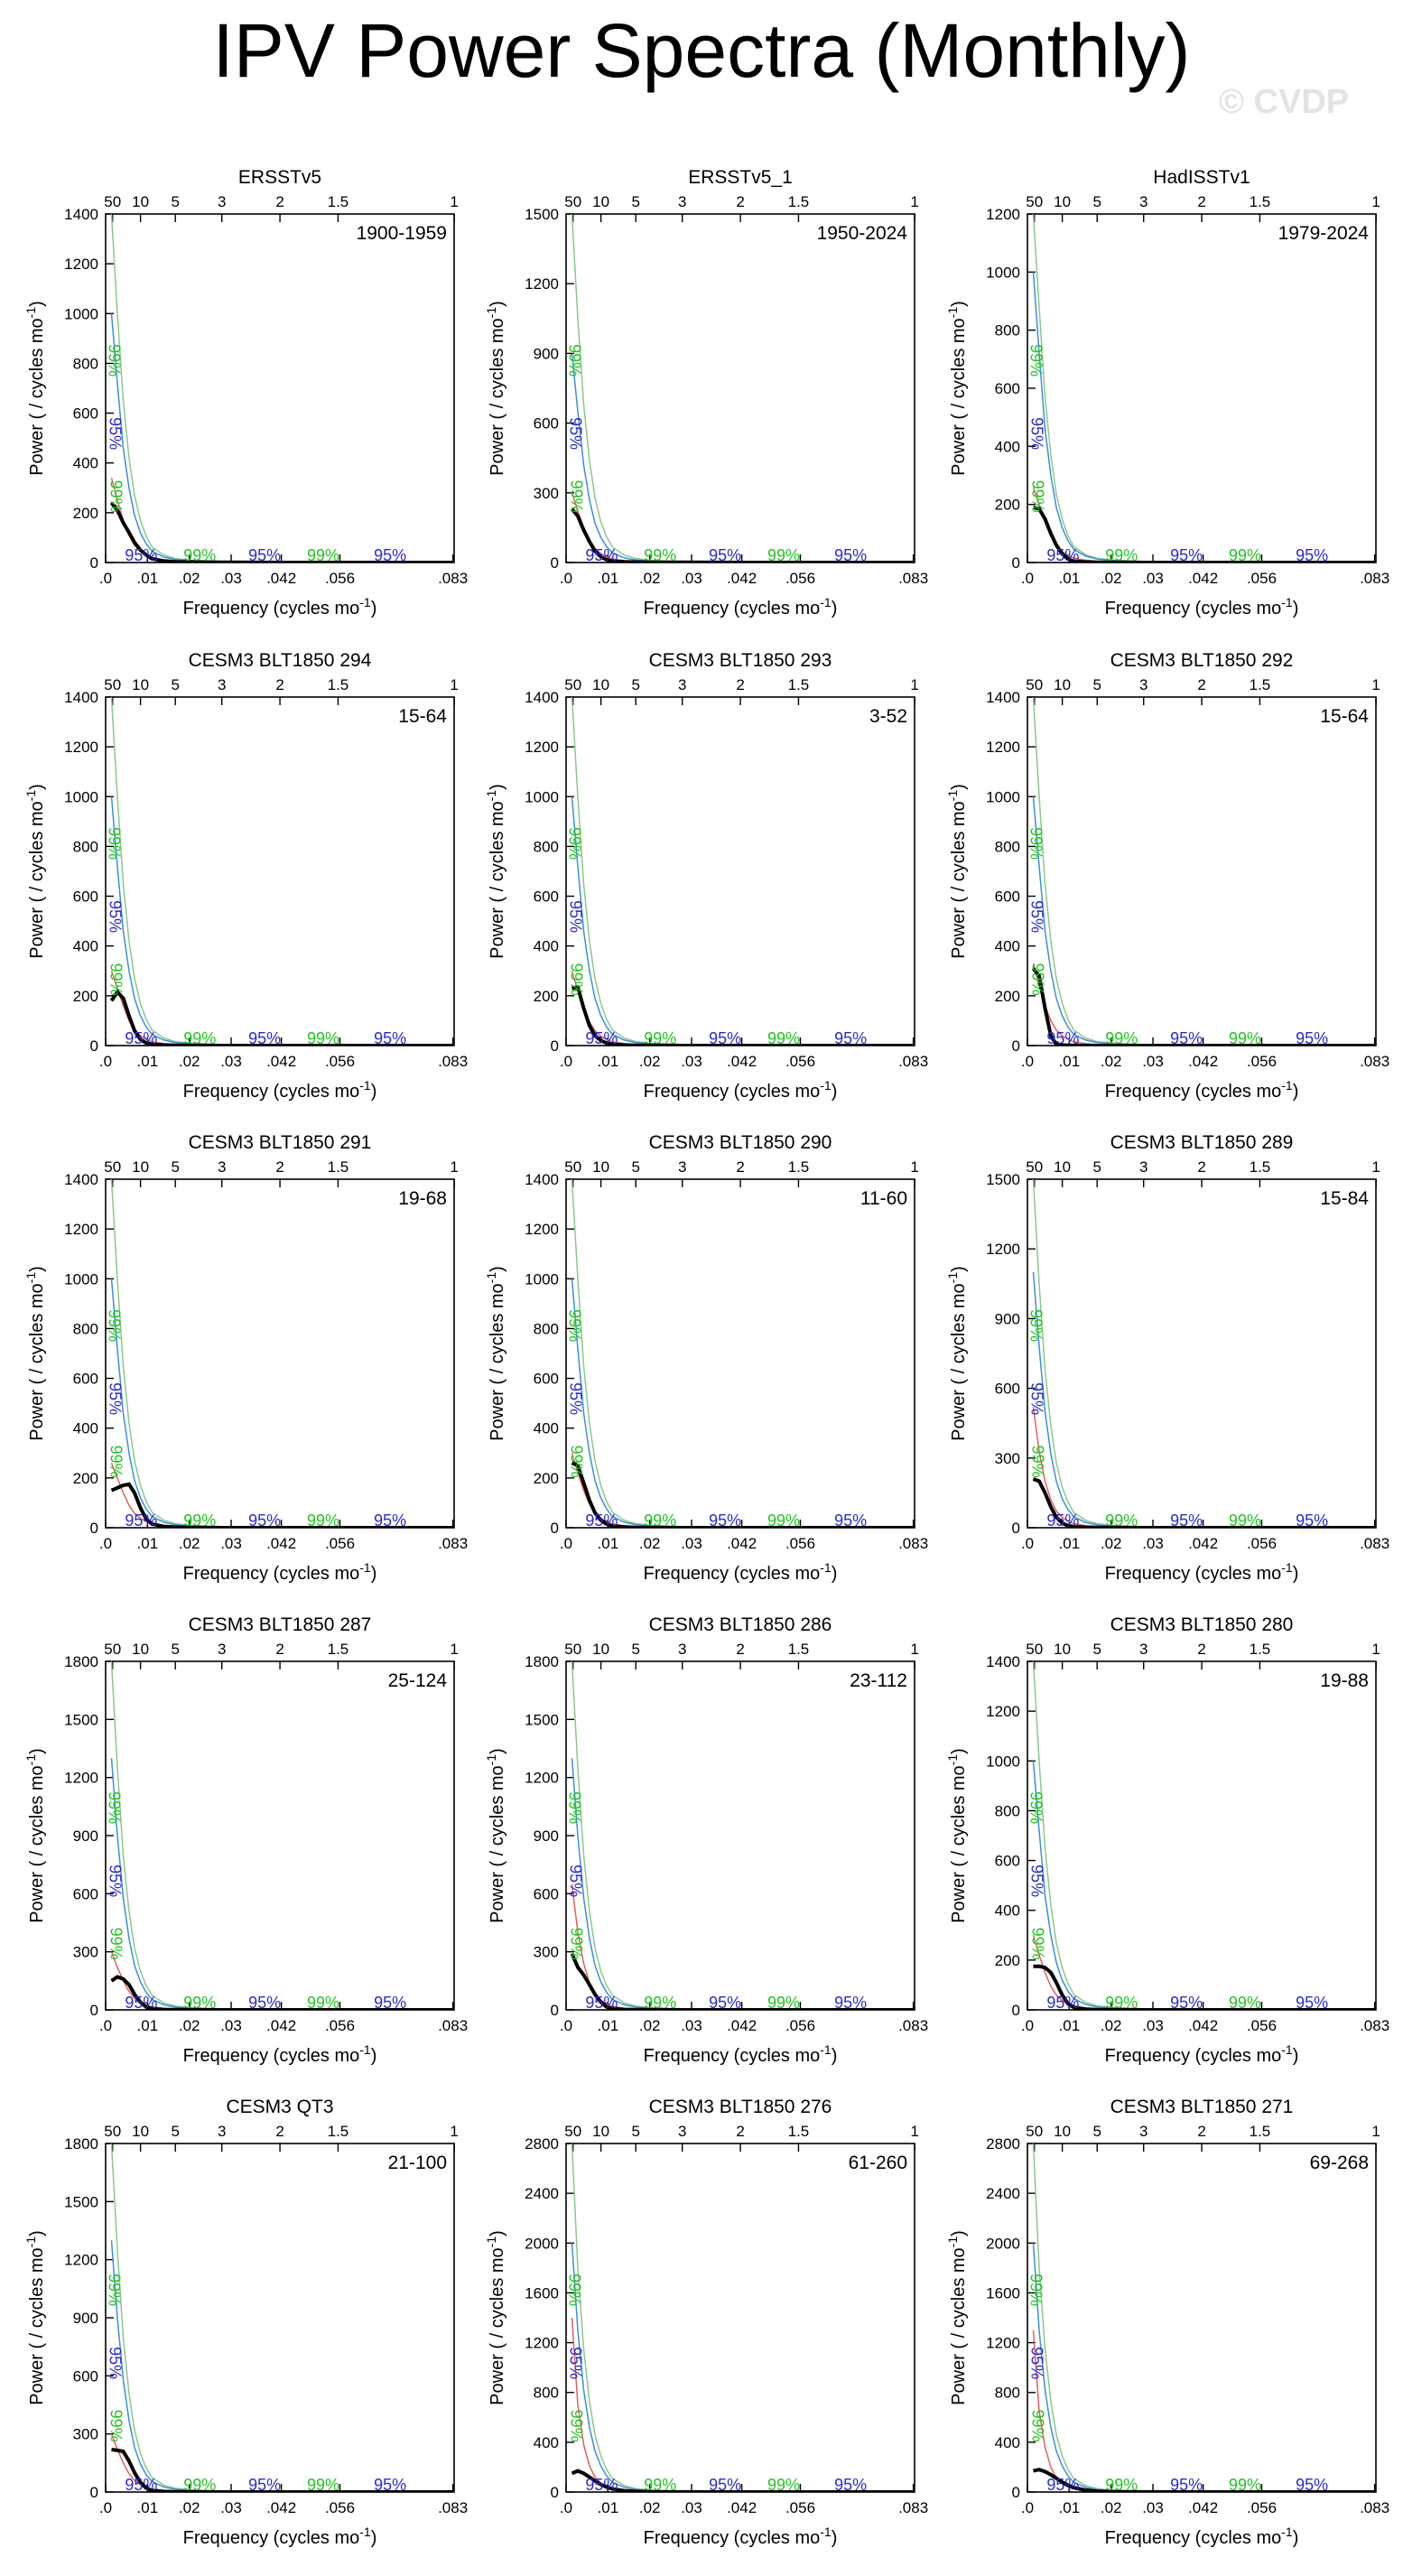 This screenshot has width=1403, height=2576. What do you see at coordinates (740, 1142) in the screenshot?
I see `panel-title: CESM3 BLT1850 290` at bounding box center [740, 1142].